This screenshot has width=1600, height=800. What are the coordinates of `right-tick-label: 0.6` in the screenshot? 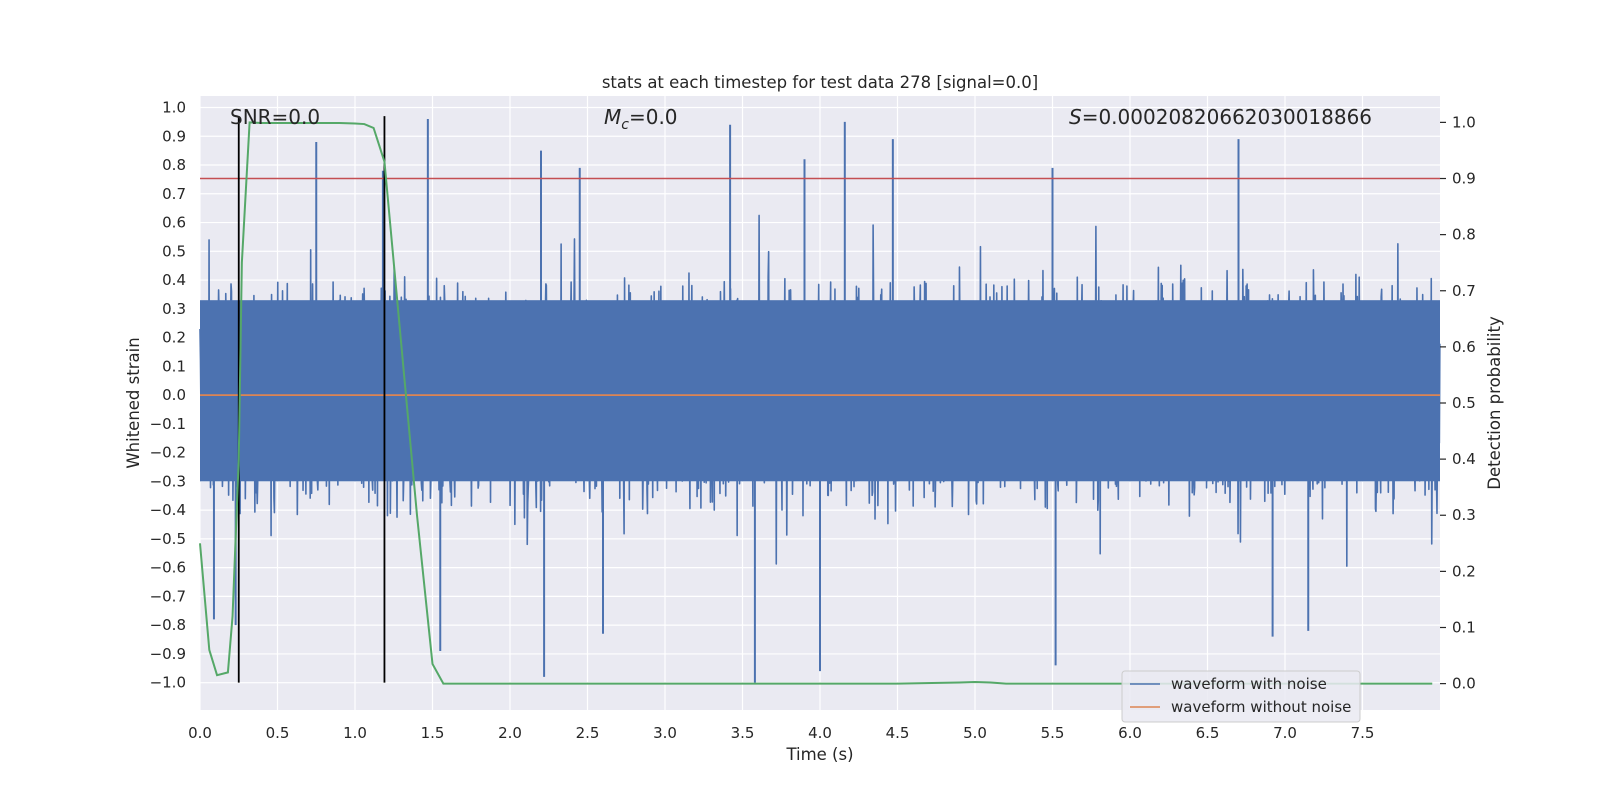 It's located at (1464, 347).